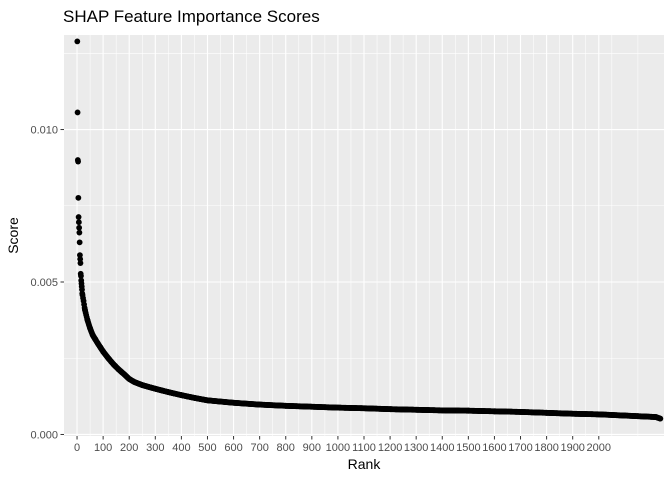  What do you see at coordinates (546, 448) in the screenshot?
I see `x-tick-label: 1800` at bounding box center [546, 448].